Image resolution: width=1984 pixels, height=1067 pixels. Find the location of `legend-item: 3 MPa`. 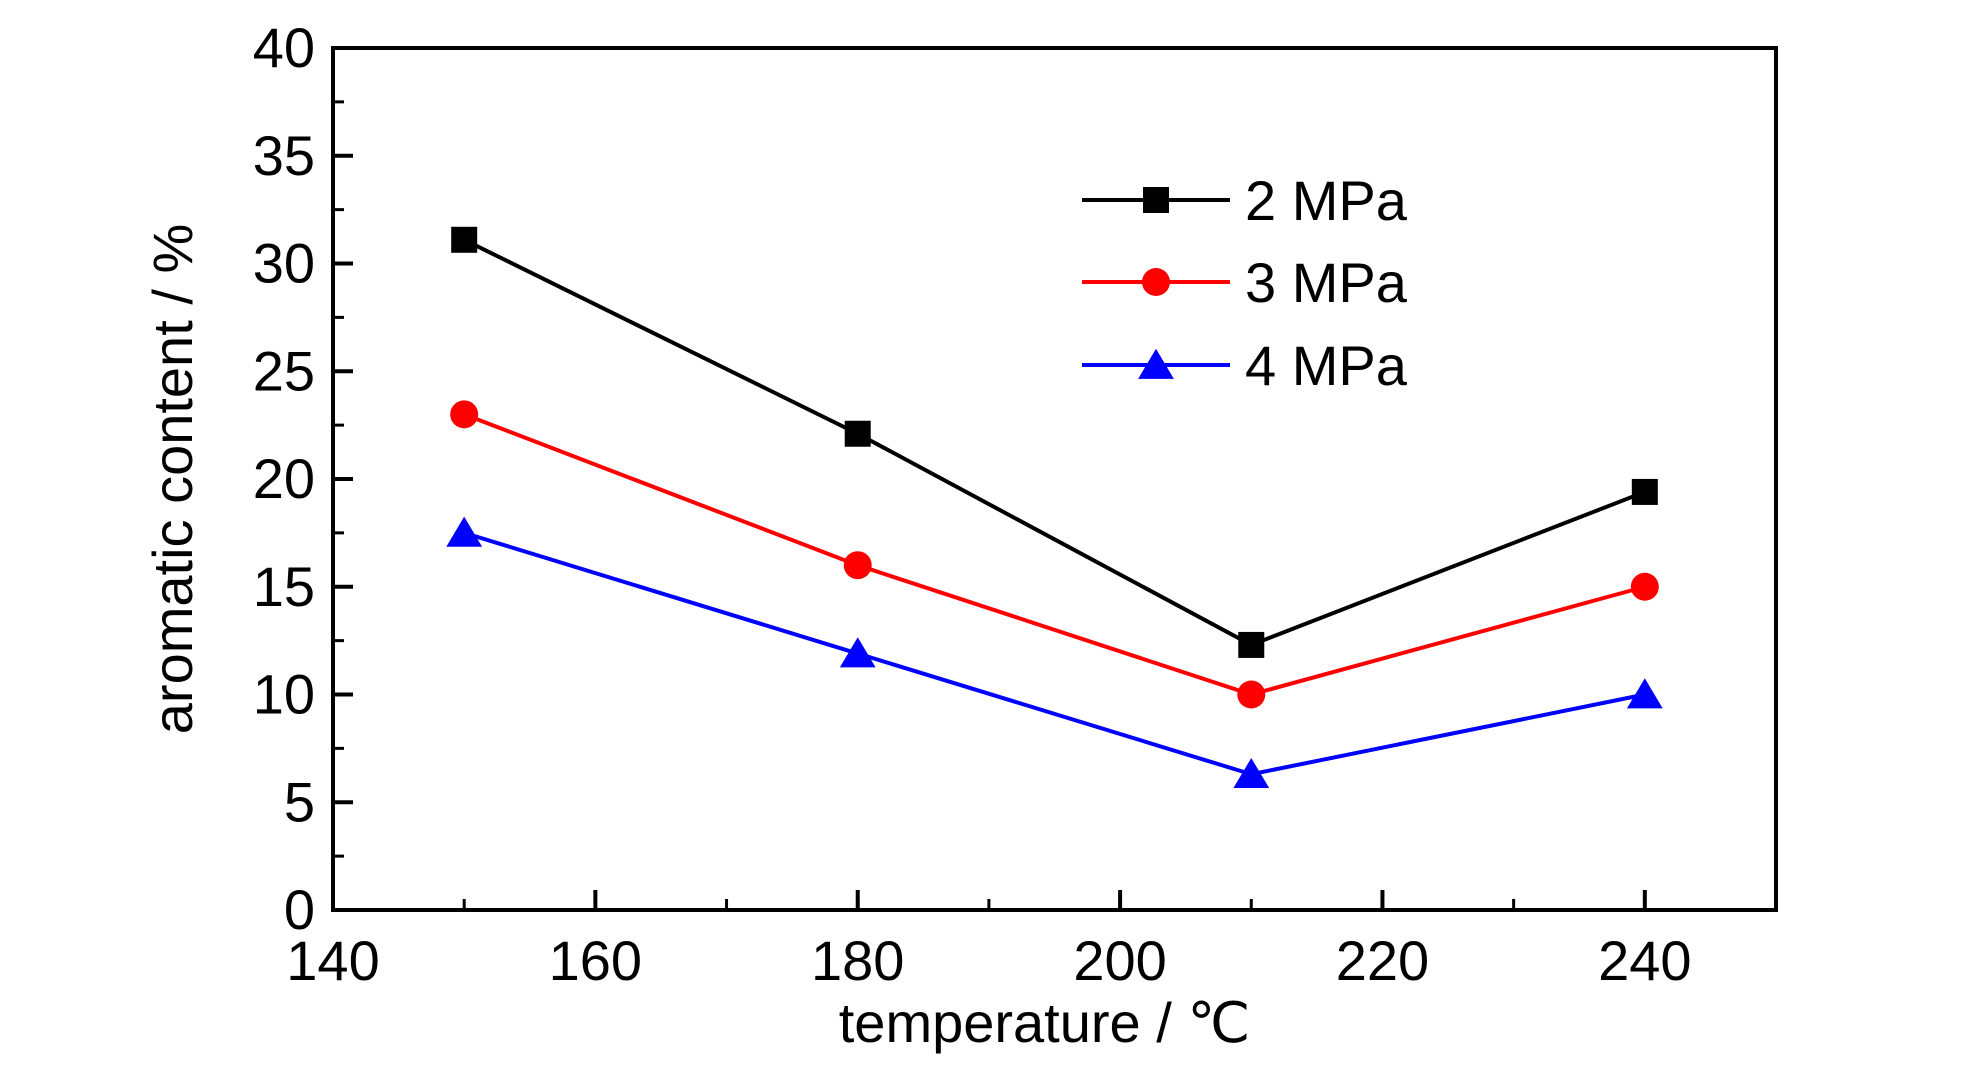

legend-item: 3 MPa is located at coordinates (1245, 282).